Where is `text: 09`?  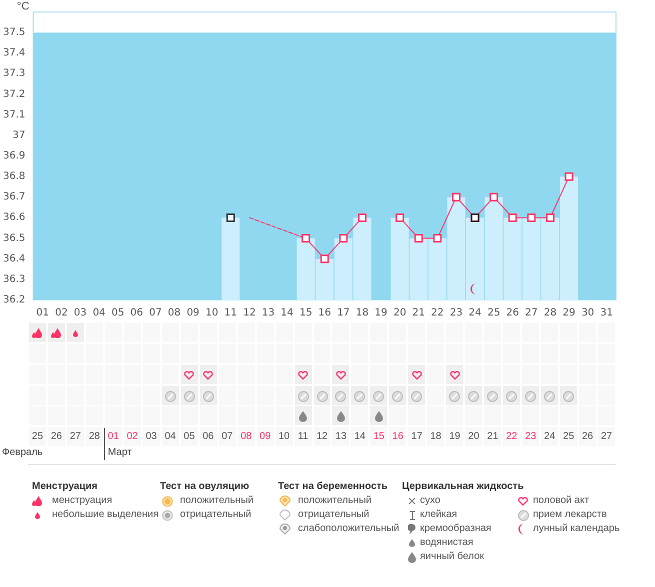
text: 09 is located at coordinates (265, 436).